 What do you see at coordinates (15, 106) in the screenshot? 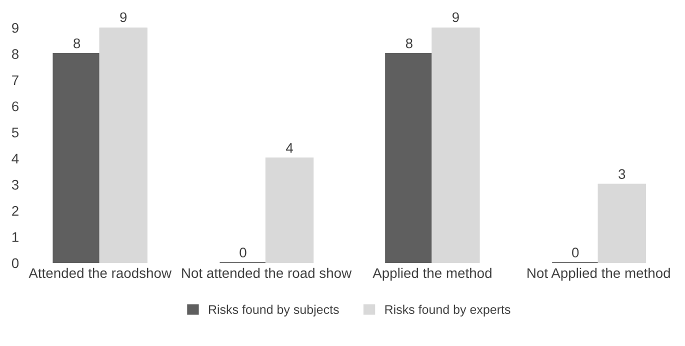
I see `y-tick-label: 6` at bounding box center [15, 106].